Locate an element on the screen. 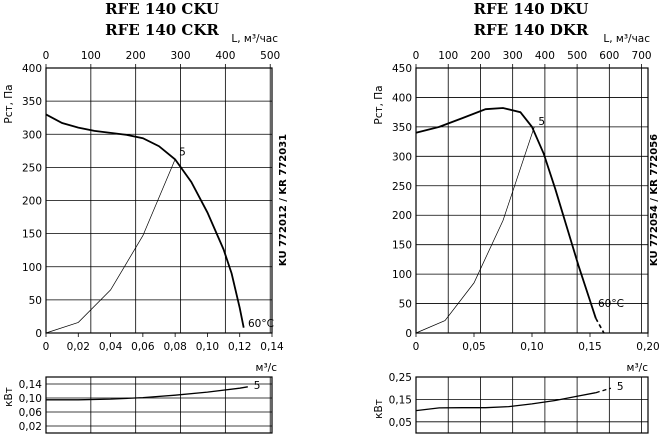 This screenshot has width=660, height=439. chart-right-top-tick-label: 100 is located at coordinates (448, 56).